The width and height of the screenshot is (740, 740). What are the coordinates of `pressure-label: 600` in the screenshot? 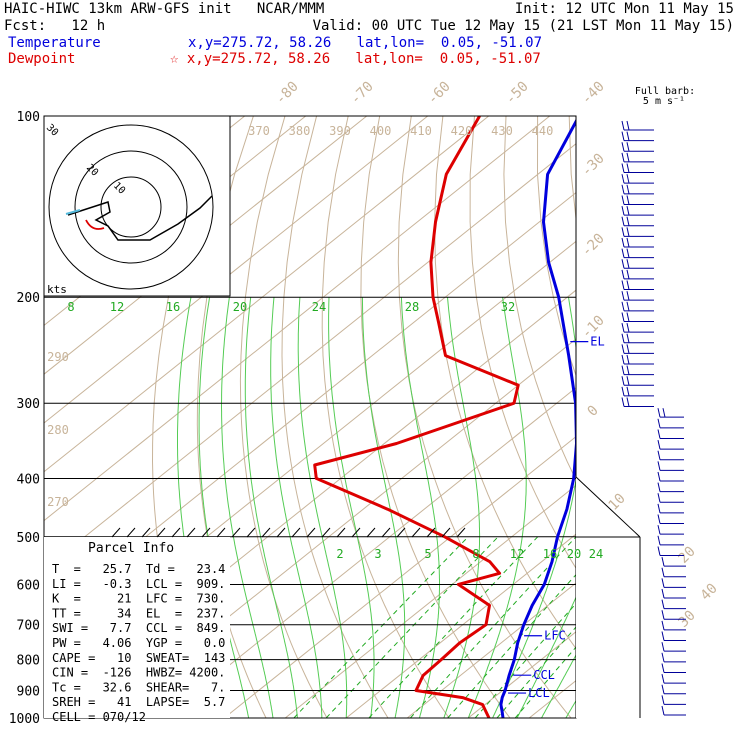 It's located at (28, 585).